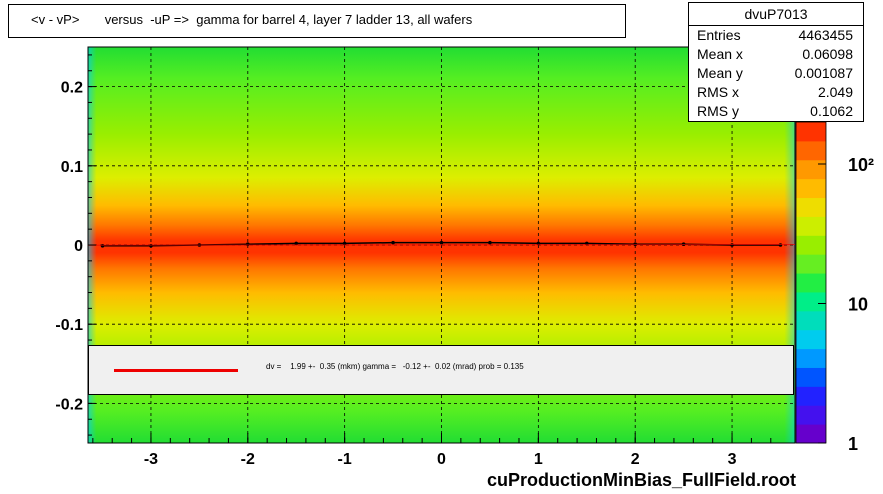  Describe the element at coordinates (825, 35) in the screenshot. I see `stat-value: 4463455` at that location.